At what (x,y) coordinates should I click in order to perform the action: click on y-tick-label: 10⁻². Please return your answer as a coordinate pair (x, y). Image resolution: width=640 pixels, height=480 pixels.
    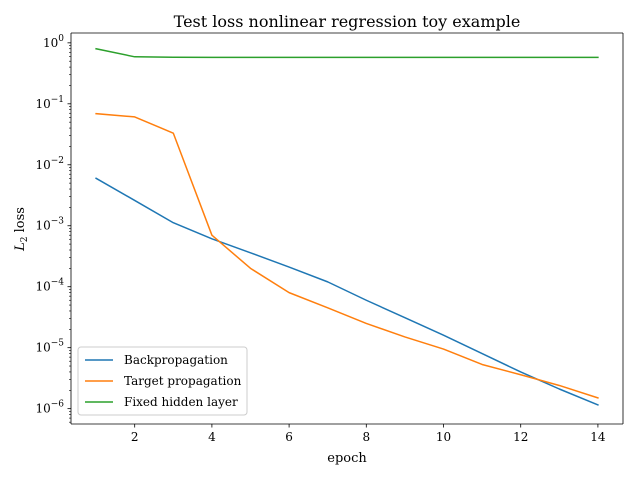
    Looking at the image, I should click on (49, 164).